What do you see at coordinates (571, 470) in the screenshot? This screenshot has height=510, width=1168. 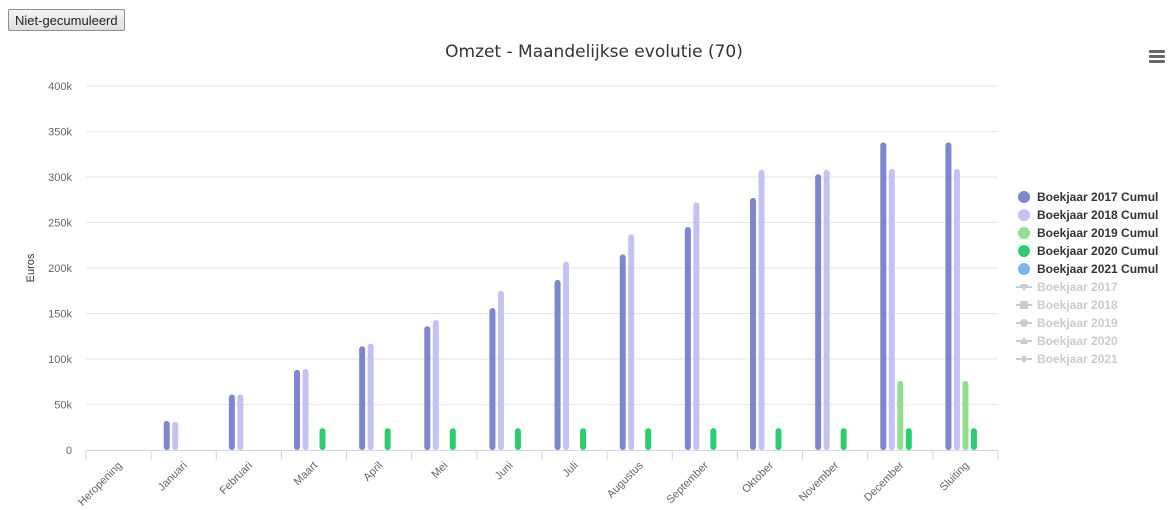 I see `x-tick-label: Juli` at bounding box center [571, 470].